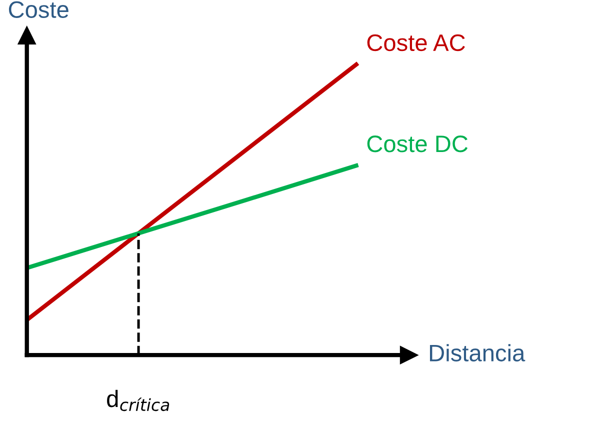 This screenshot has width=597, height=432. I want to click on text: d$_{crítica}$, so click(138, 401).